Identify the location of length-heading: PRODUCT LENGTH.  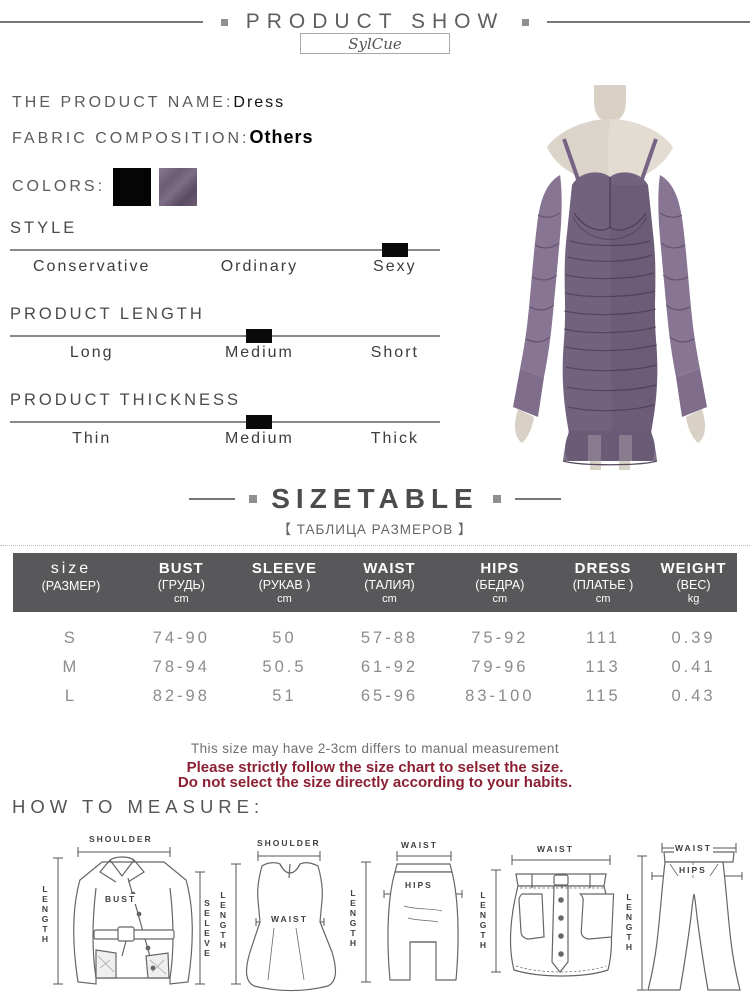
(107, 314).